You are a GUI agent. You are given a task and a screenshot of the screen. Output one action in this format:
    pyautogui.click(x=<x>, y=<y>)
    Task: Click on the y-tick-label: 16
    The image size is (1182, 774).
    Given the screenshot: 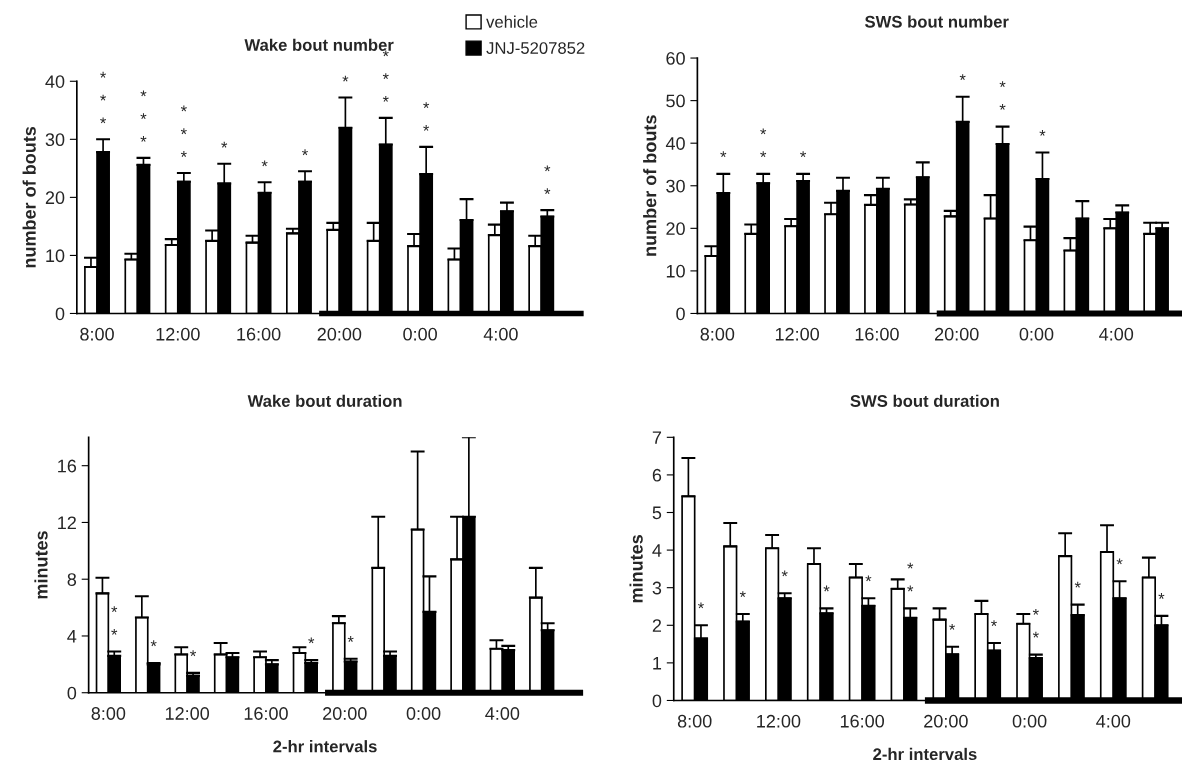 What is the action you would take?
    pyautogui.click(x=67, y=466)
    